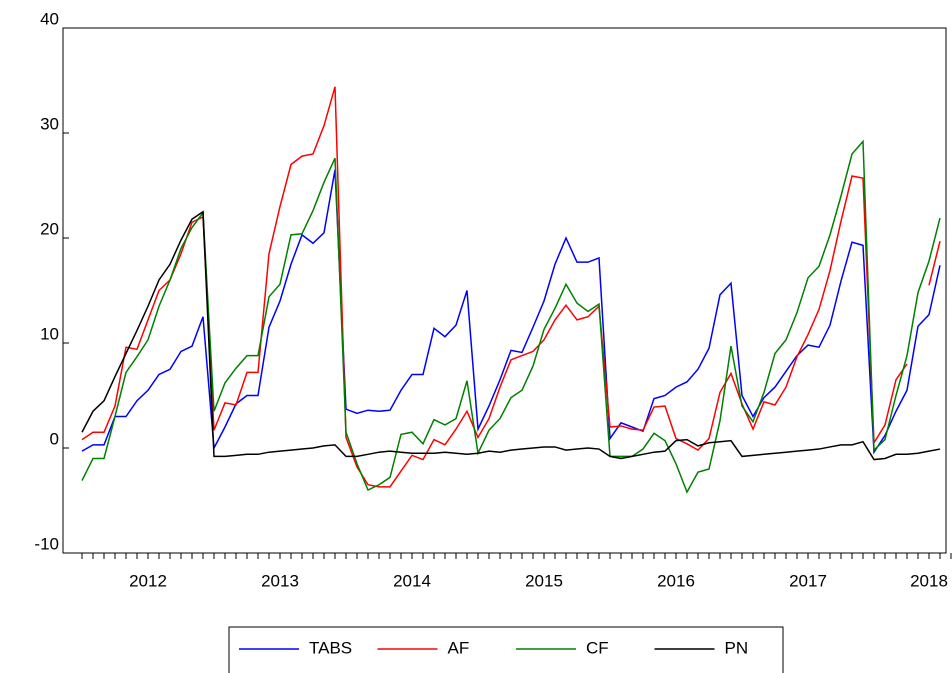  Describe the element at coordinates (544, 580) in the screenshot. I see `x-tick-label: 2015` at that location.